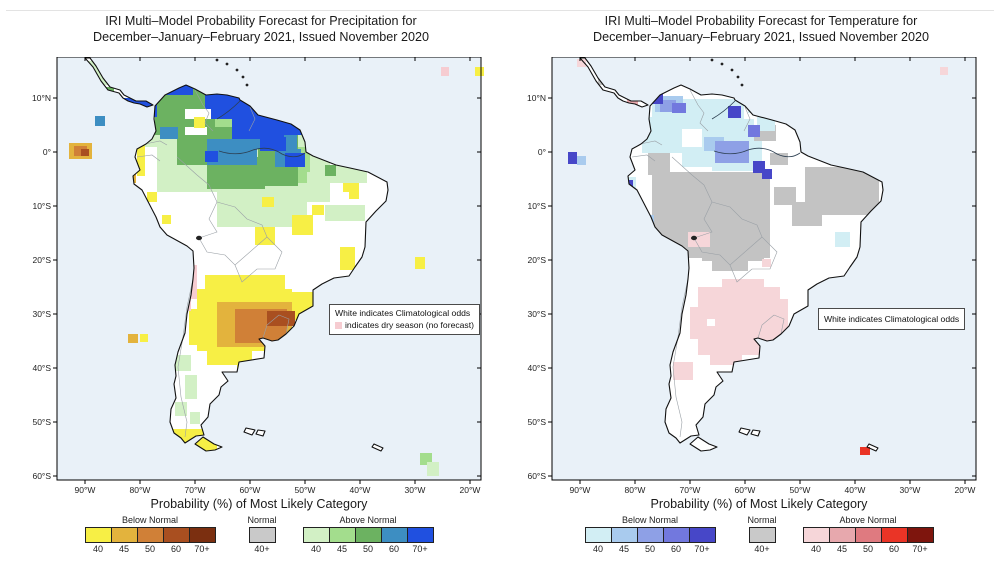 Image resolution: width=1000 pixels, height=570 pixels. What do you see at coordinates (650, 520) in the screenshot?
I see `below-normal-label: Below Normal` at bounding box center [650, 520].